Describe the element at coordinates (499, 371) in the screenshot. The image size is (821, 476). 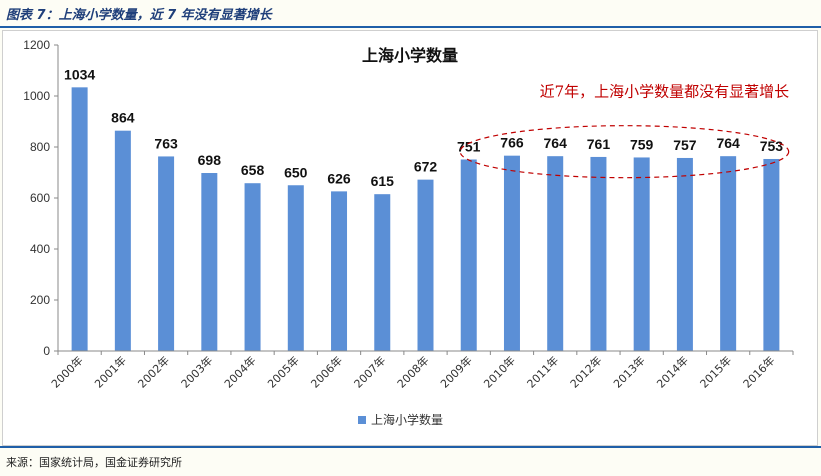
I see `x-tick-label: 2010年` at that location.